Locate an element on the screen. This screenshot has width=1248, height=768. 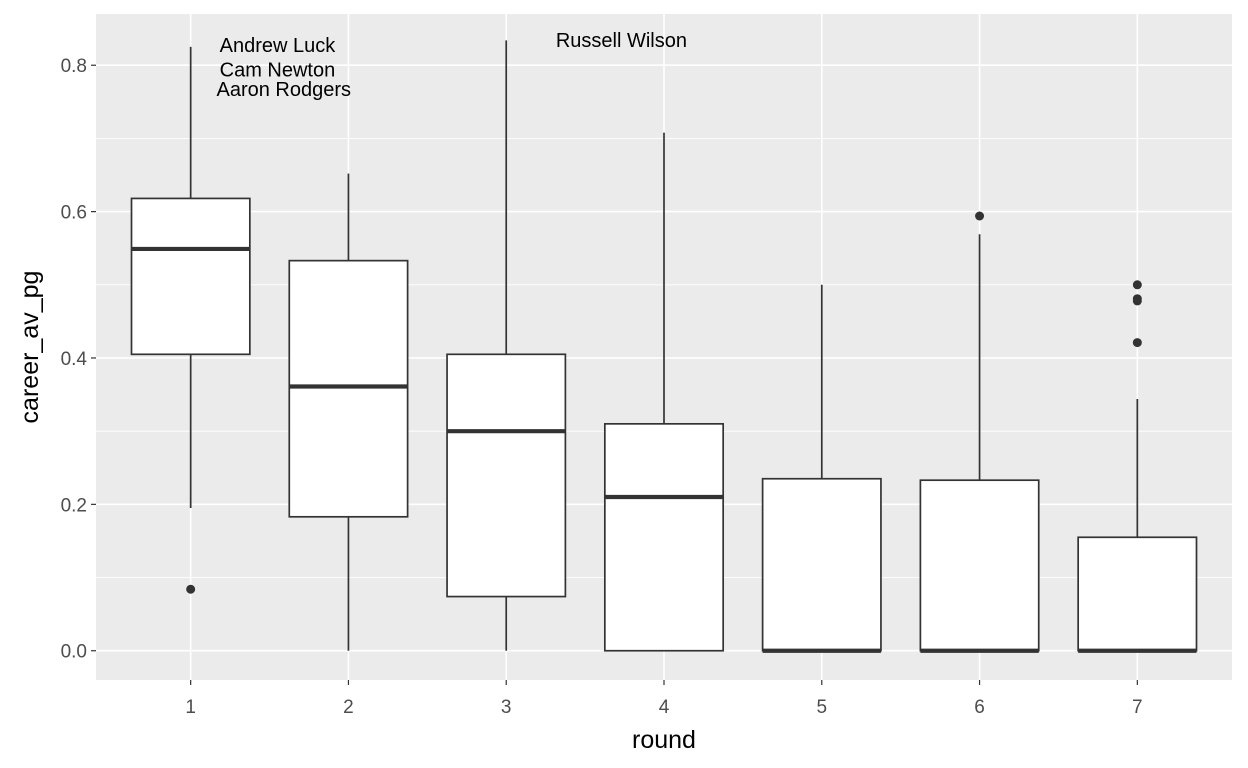
y-tick-label: 0.6 is located at coordinates (74, 213).